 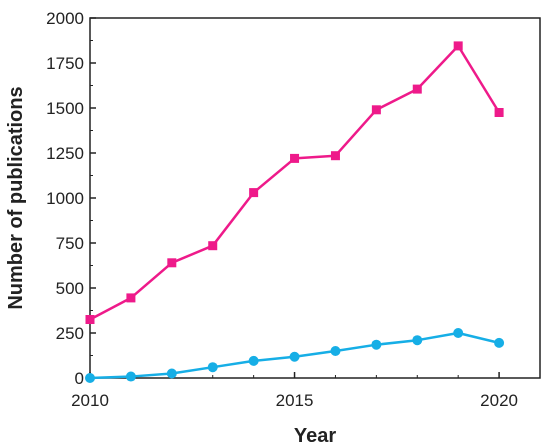 What do you see at coordinates (70, 288) in the screenshot?
I see `y-tick-label: 500` at bounding box center [70, 288].